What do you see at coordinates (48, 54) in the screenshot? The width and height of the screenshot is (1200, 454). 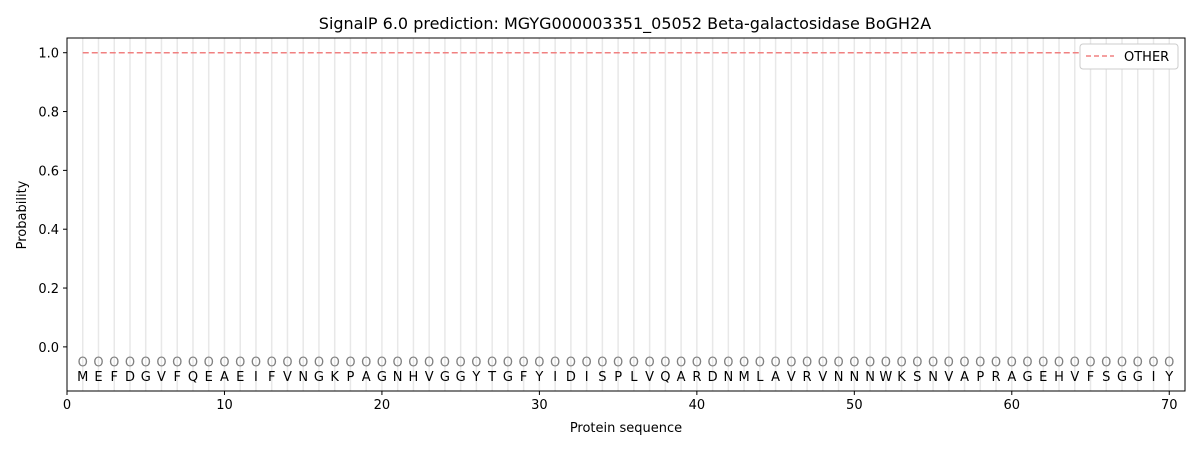 I see `y-tick-label: 1.0` at bounding box center [48, 54].